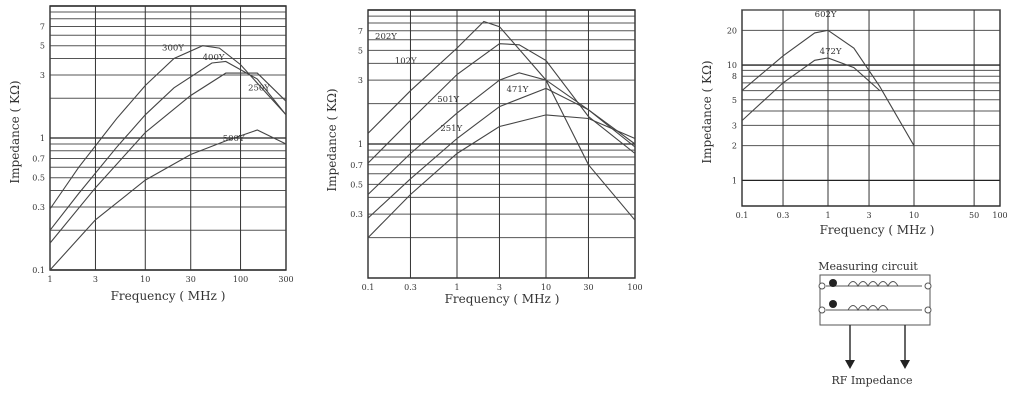  Describe the element at coordinates (873, 284) in the screenshot. I see `coil-upper` at that location.